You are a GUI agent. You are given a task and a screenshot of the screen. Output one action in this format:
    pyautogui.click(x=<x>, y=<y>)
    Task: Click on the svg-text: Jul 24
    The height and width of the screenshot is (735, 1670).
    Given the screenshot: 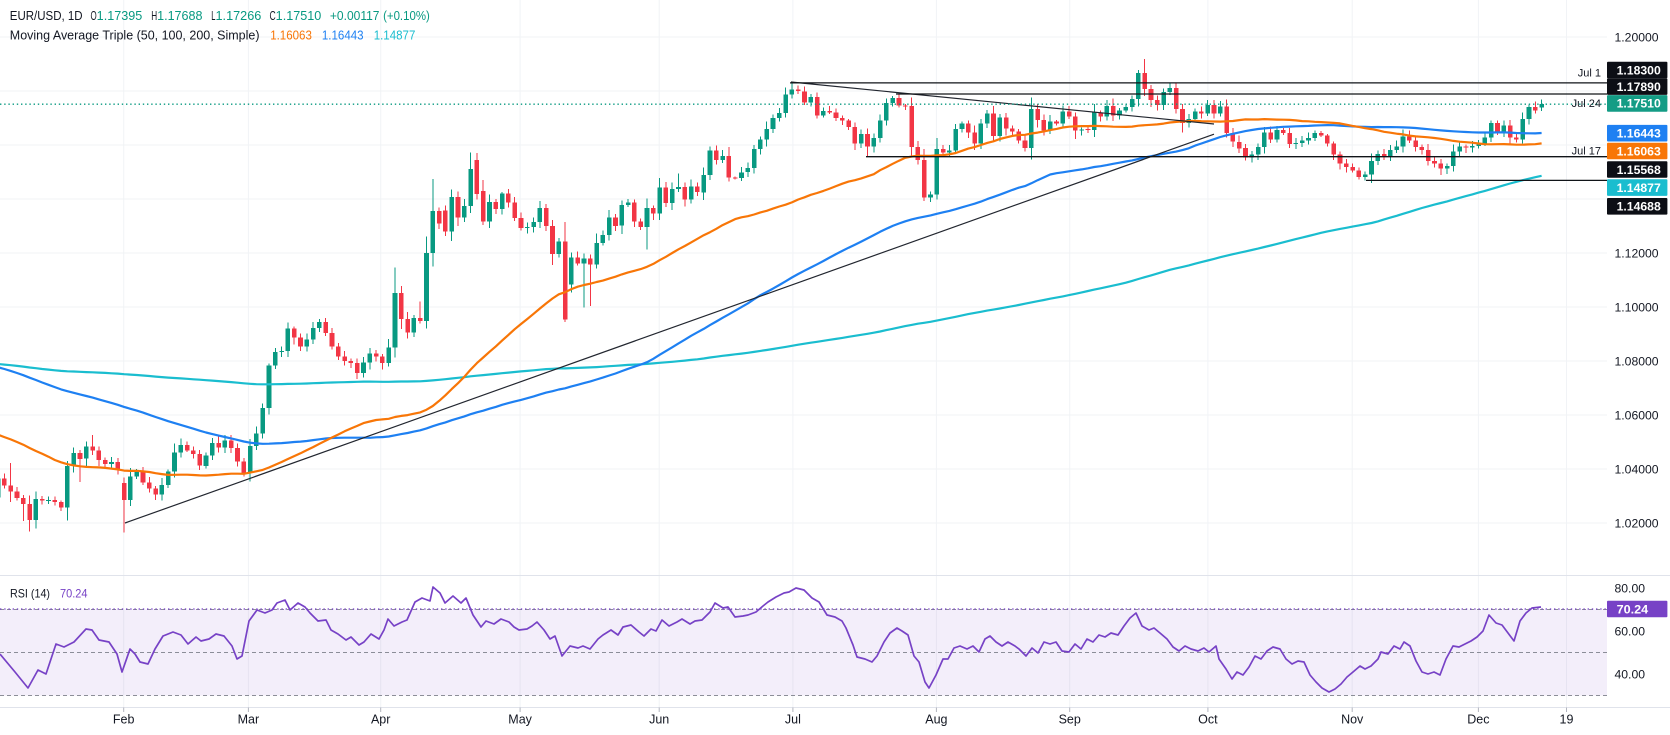 What is the action you would take?
    pyautogui.click(x=1586, y=104)
    